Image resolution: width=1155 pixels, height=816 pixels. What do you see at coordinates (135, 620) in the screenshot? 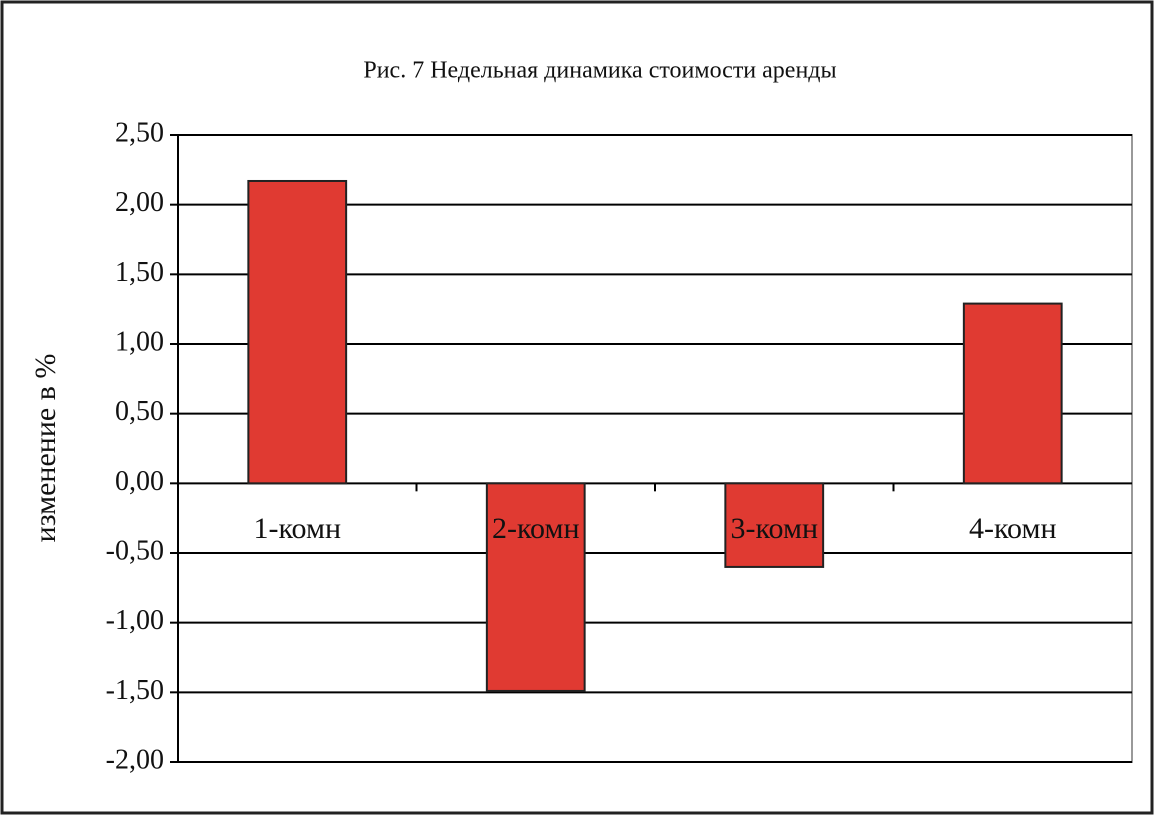
I see `y-tick-label: -1,00` at bounding box center [135, 620].